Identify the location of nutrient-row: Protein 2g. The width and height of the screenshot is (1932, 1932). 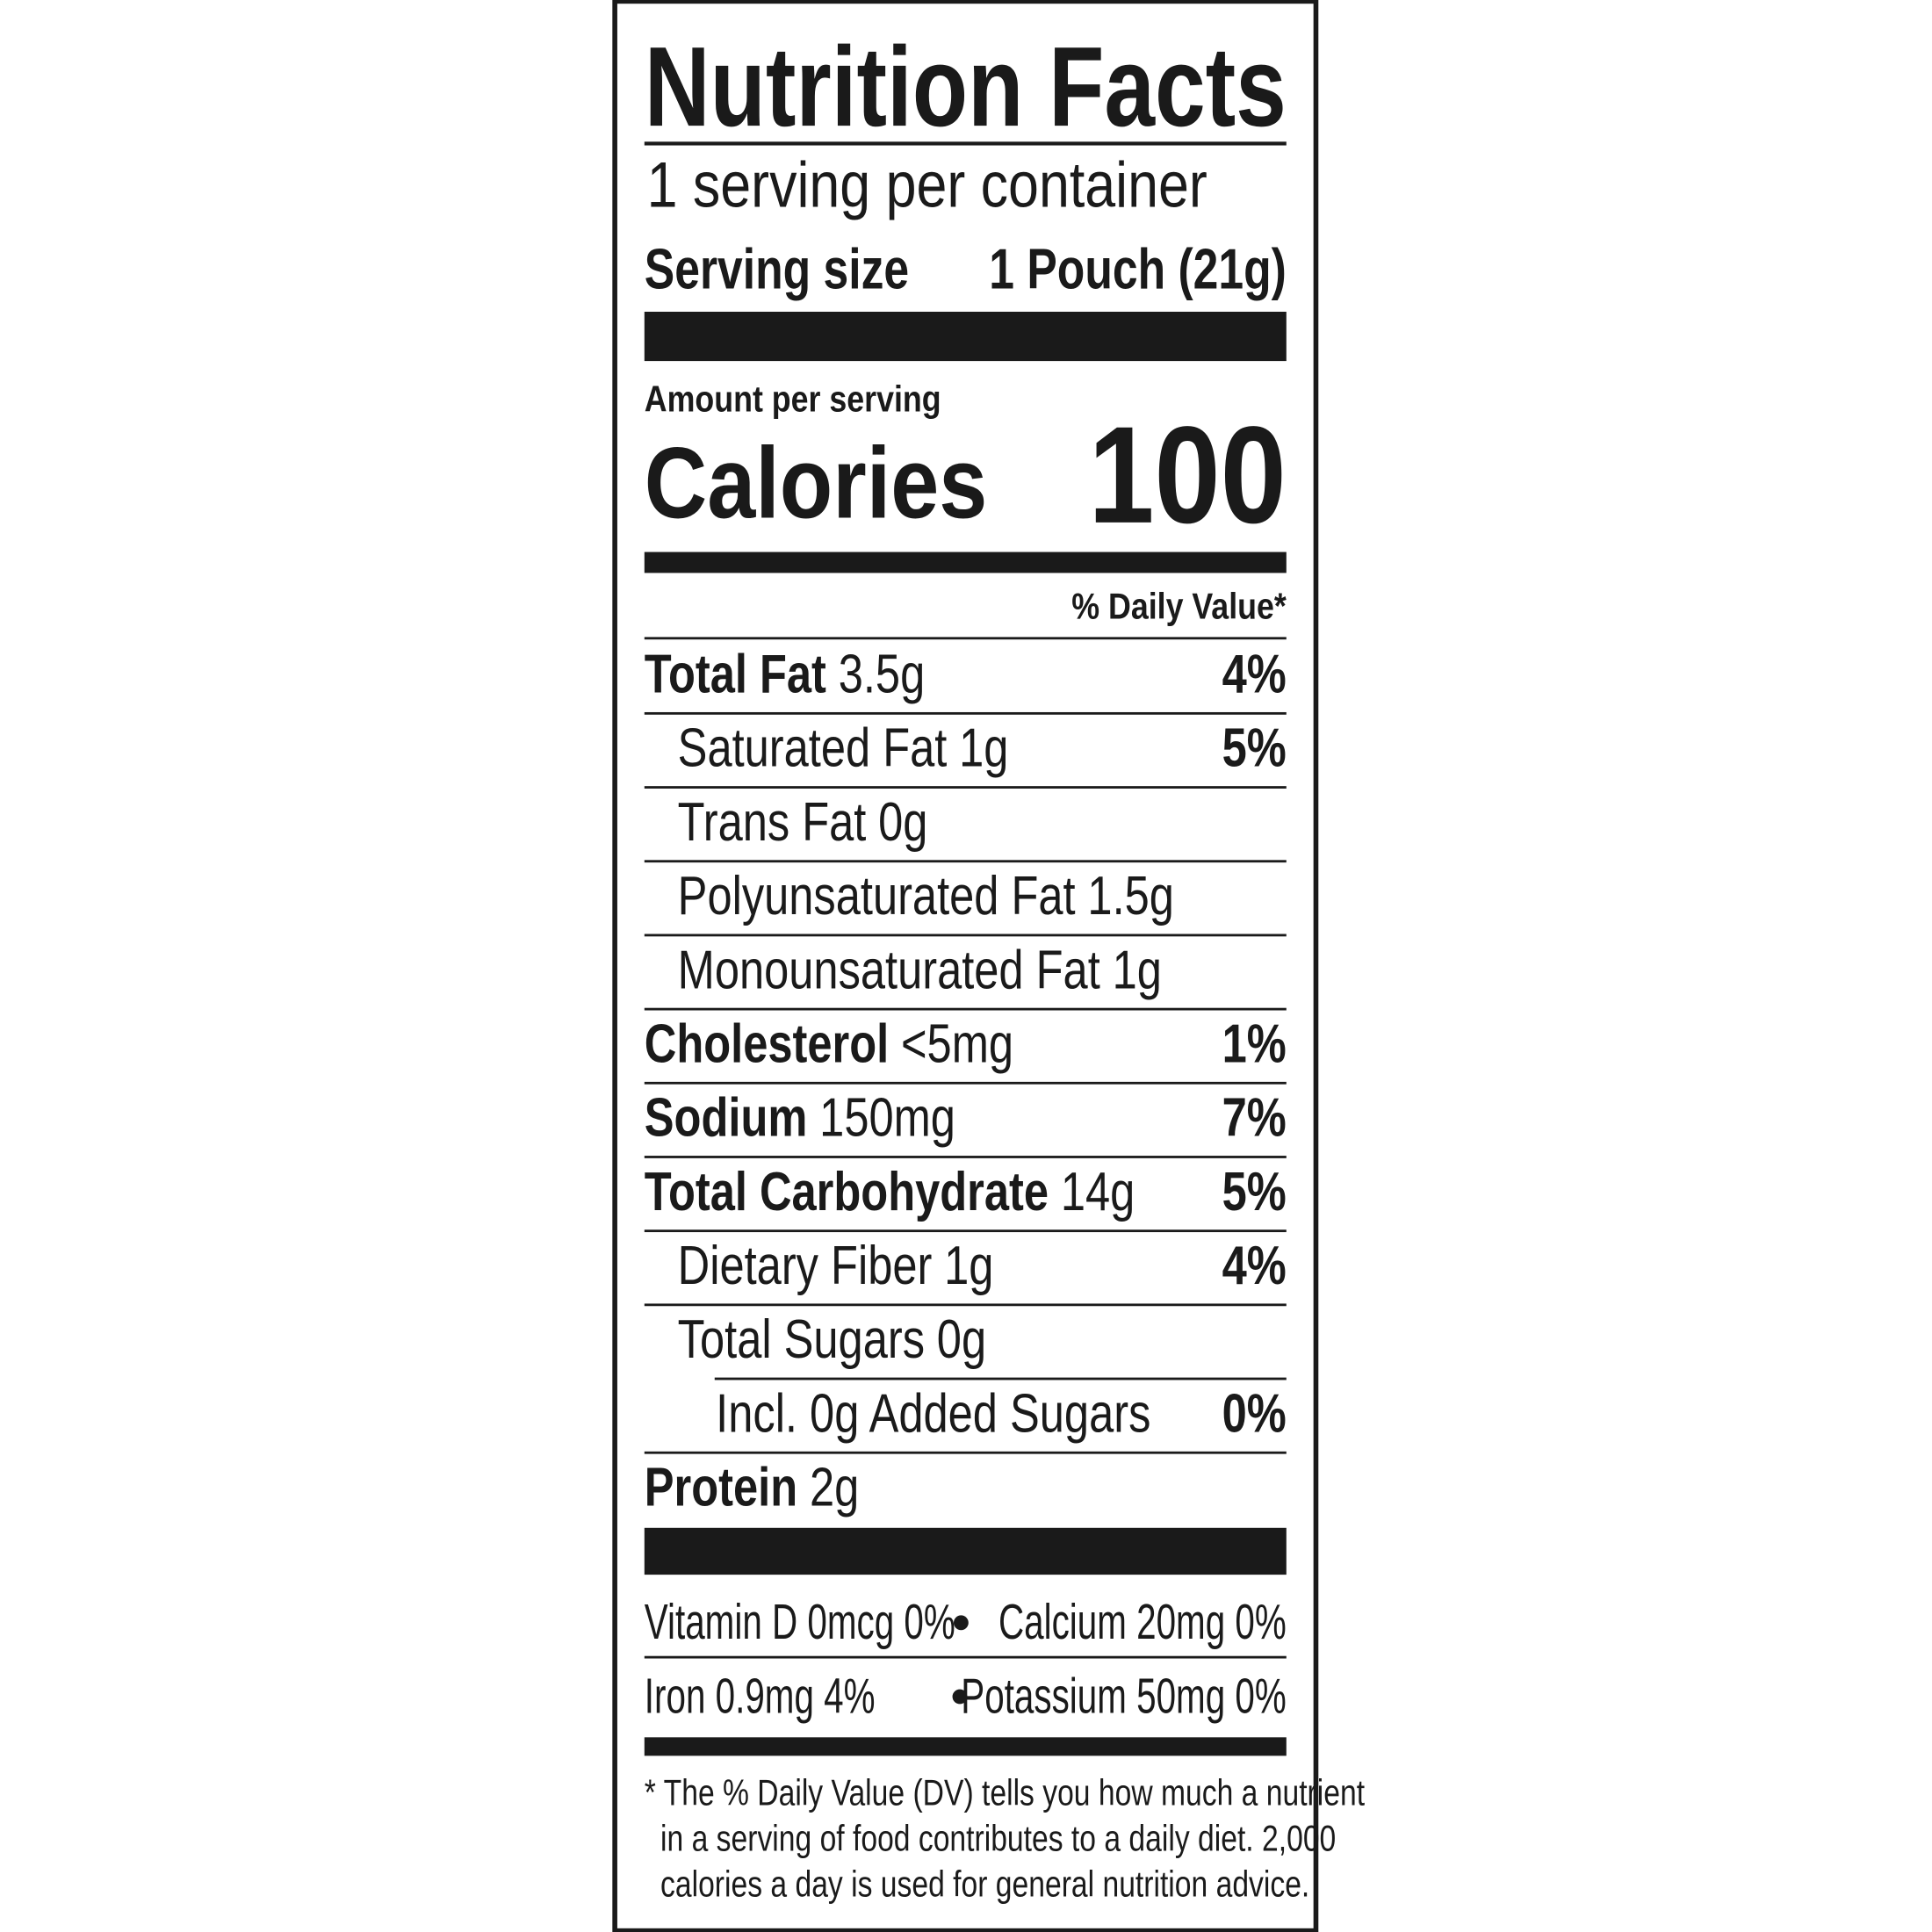
(752, 1487).